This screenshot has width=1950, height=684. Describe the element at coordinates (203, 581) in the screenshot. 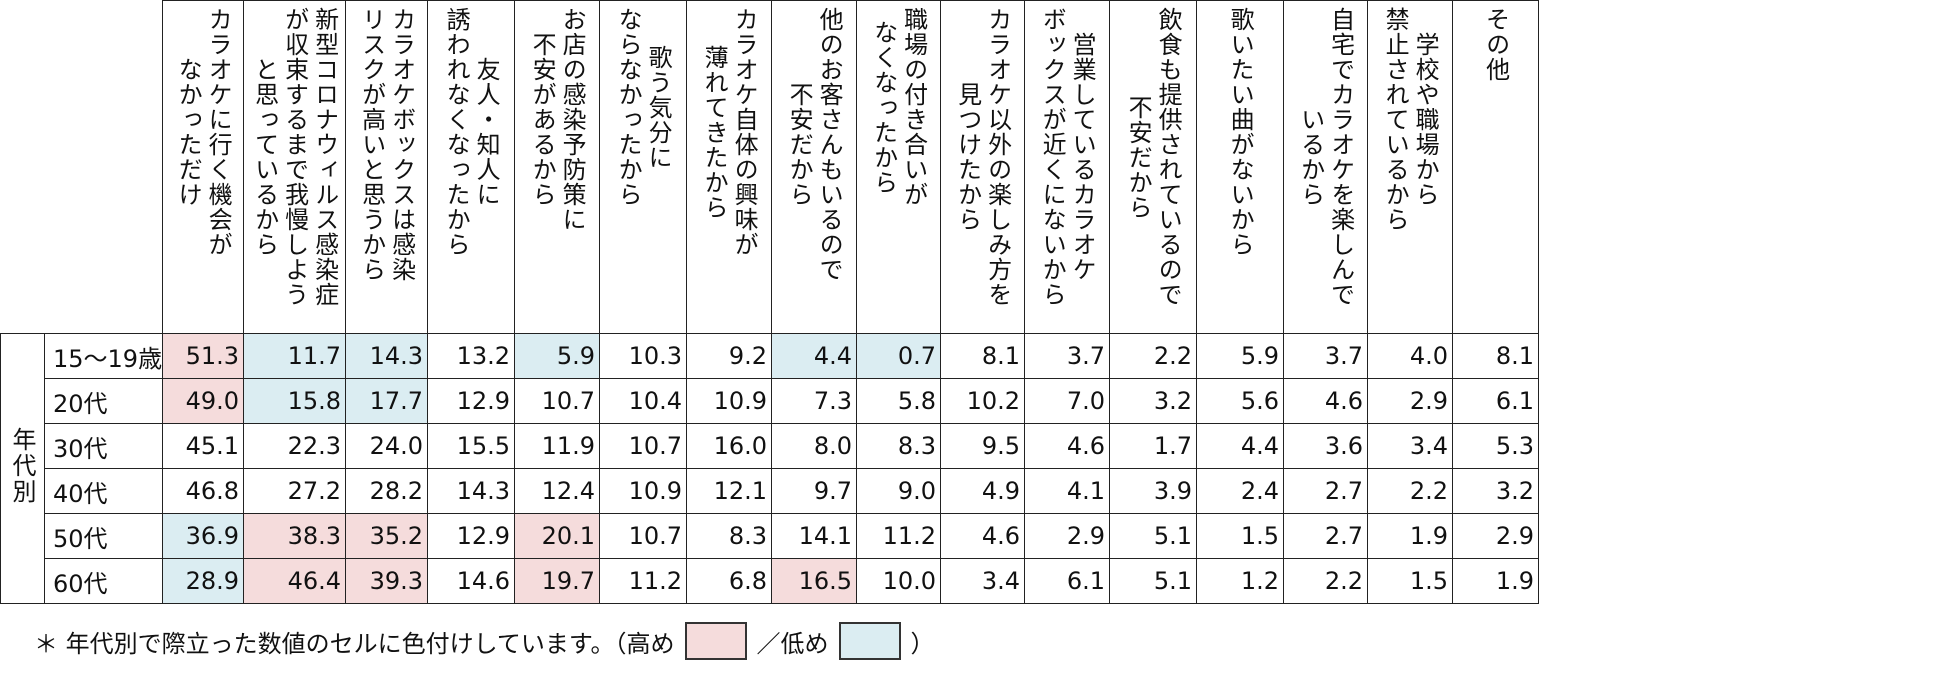

I see `data-cell: 28.9` at that location.